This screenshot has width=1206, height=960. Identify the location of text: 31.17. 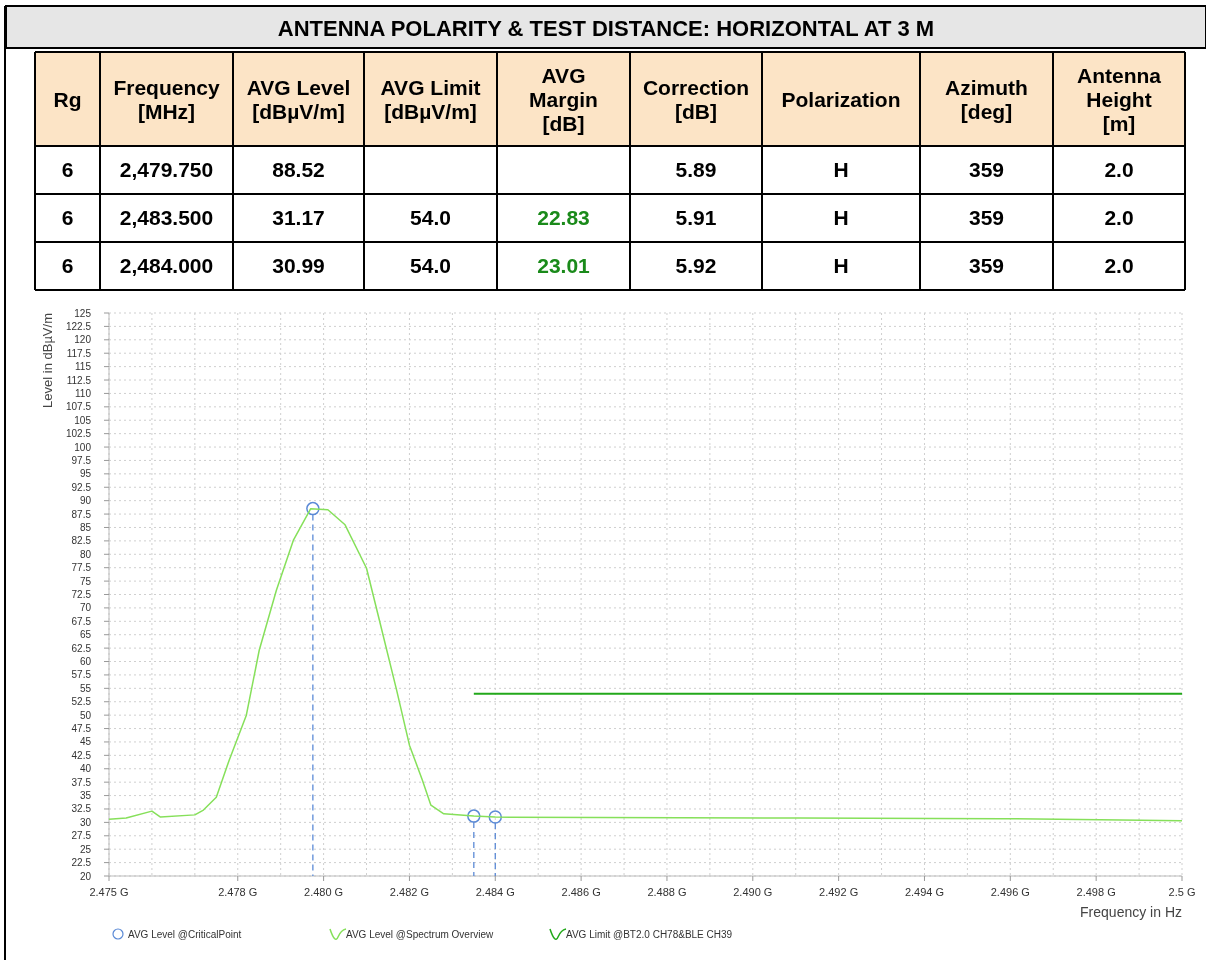
(298, 217).